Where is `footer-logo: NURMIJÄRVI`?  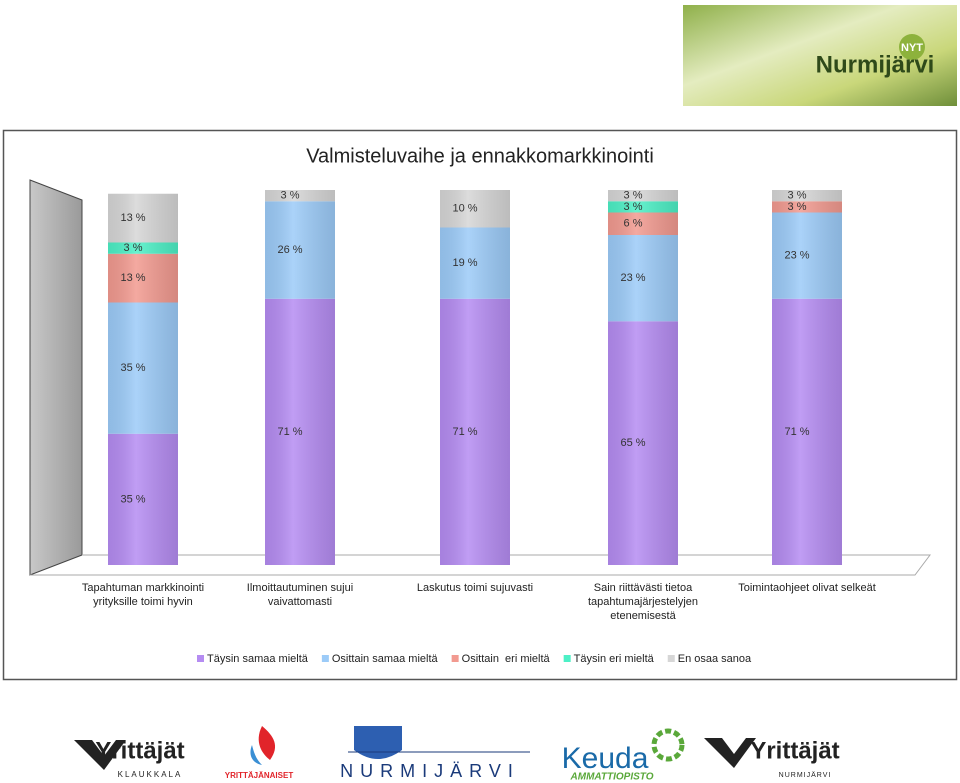
footer-logo: NURMIJÄRVI is located at coordinates (430, 771).